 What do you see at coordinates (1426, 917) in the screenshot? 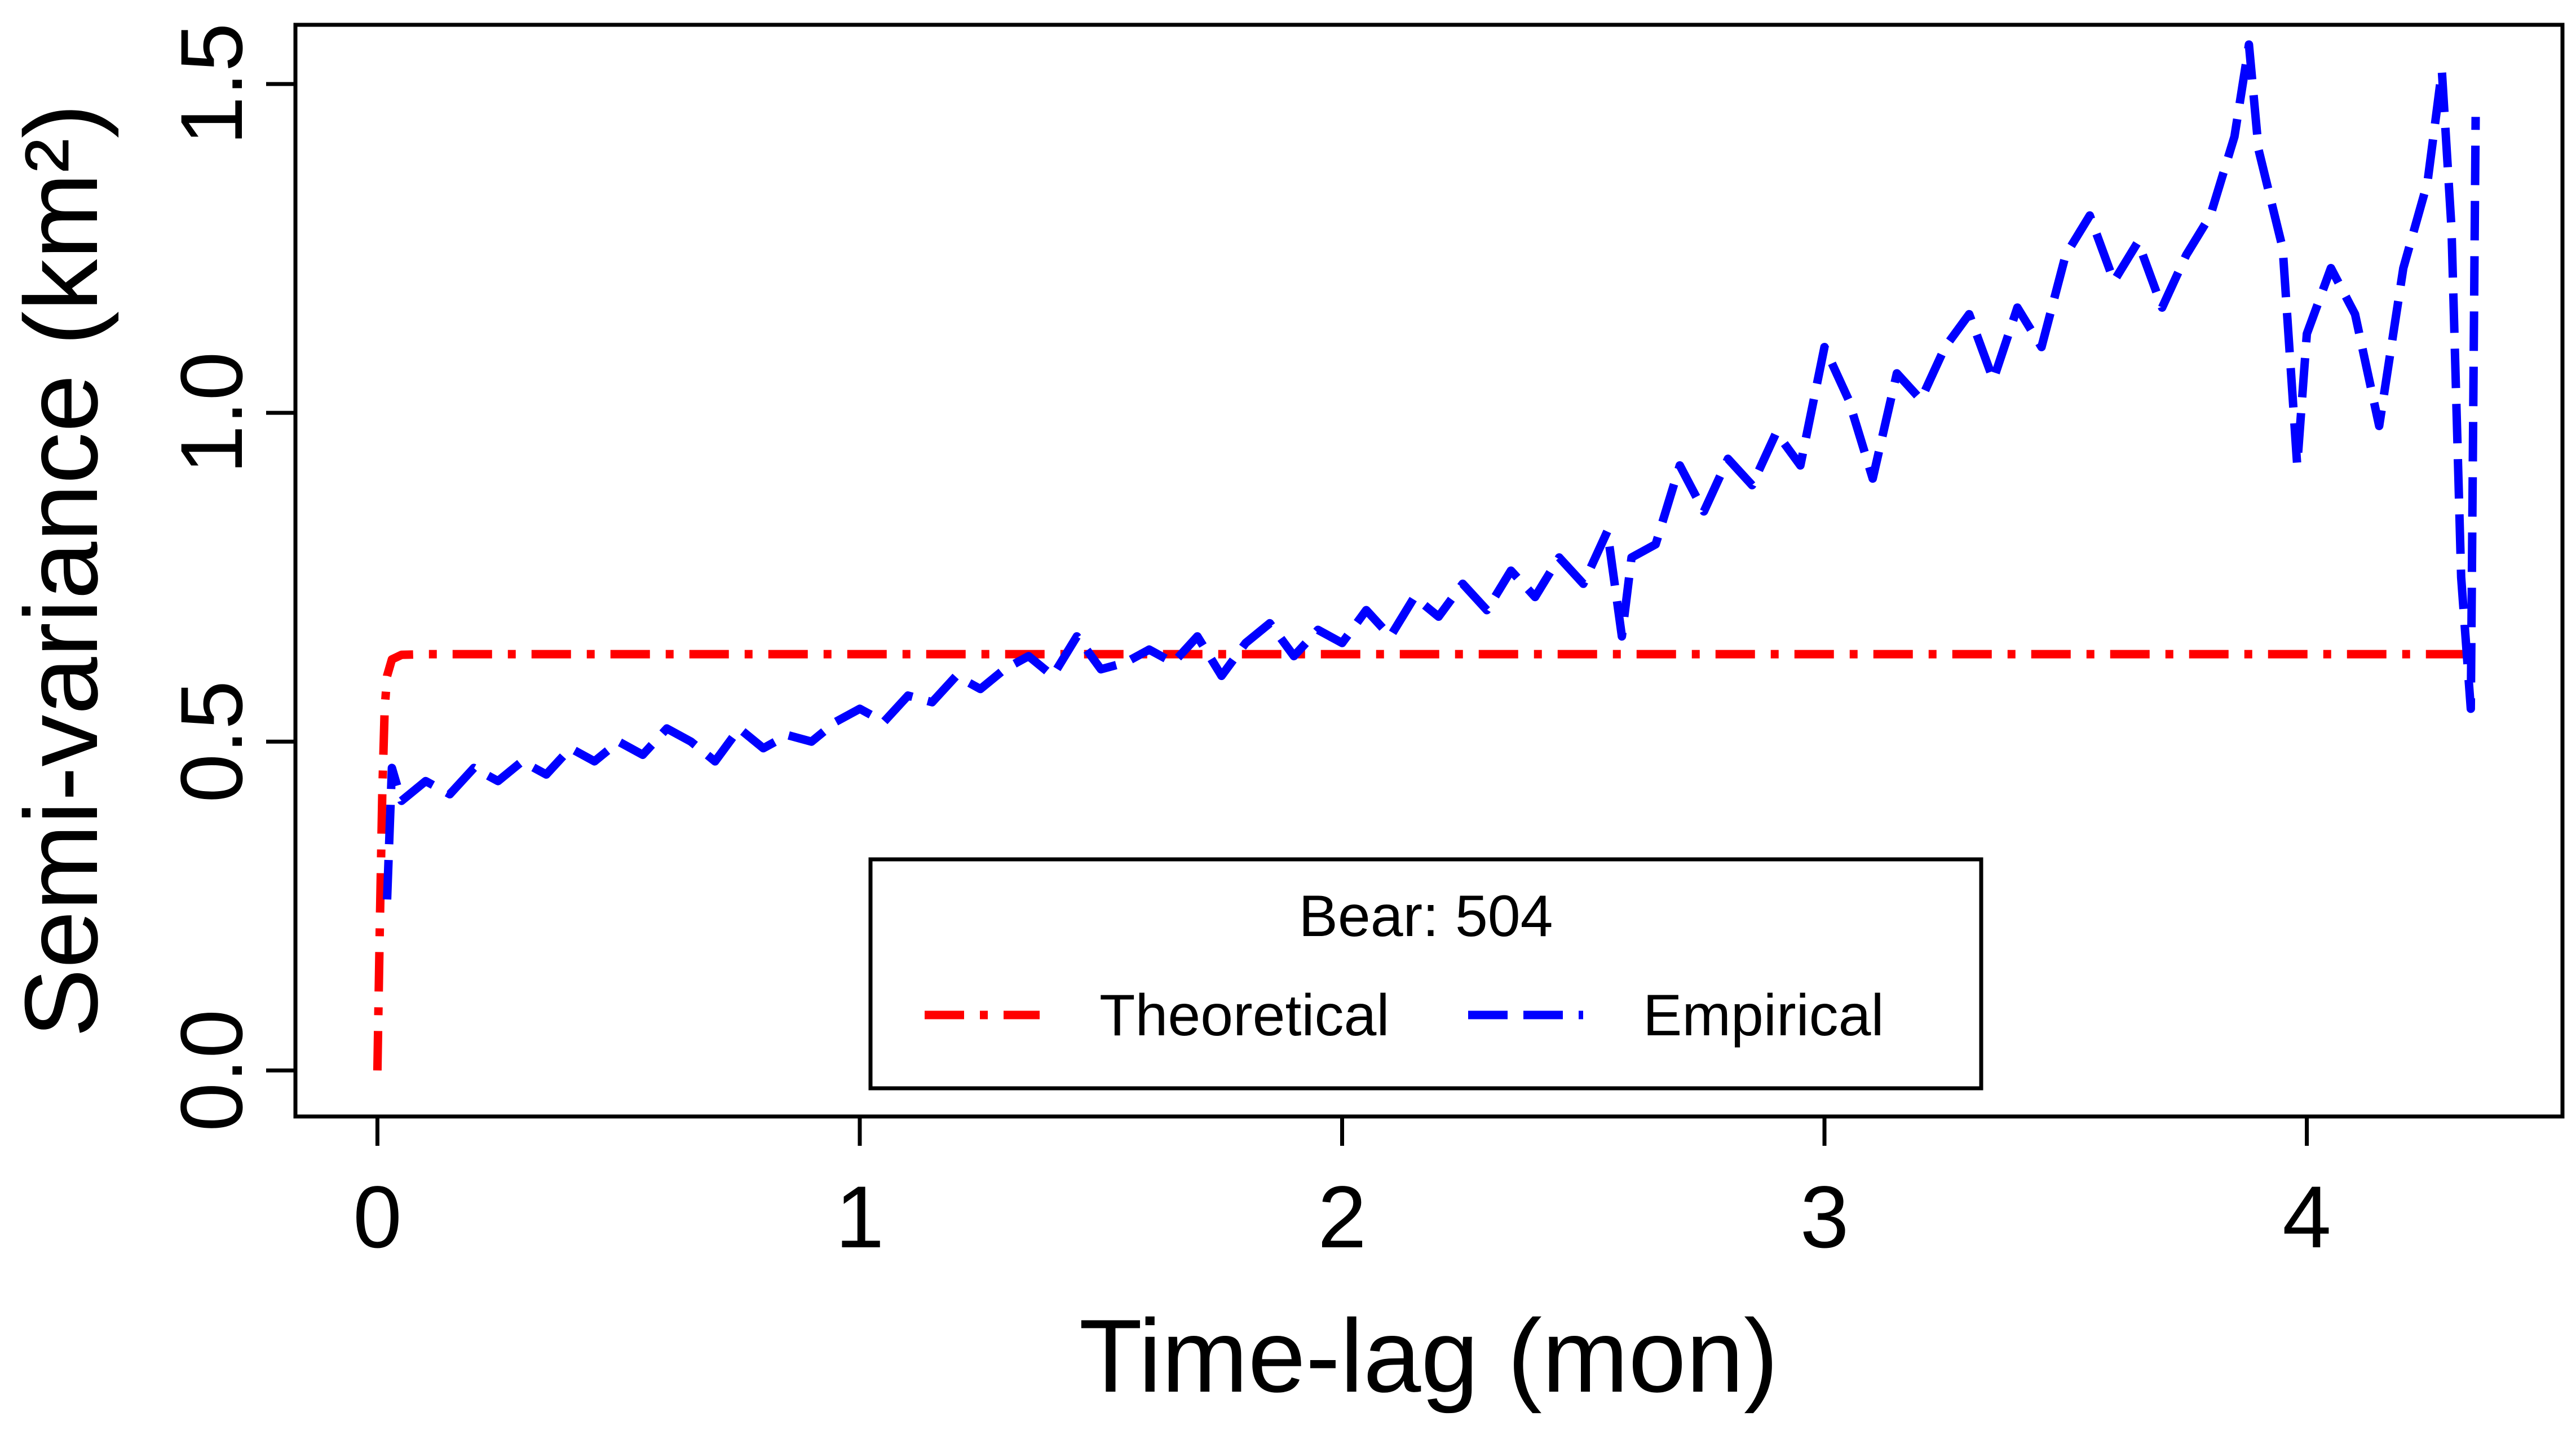
I see `legend-title: Bear: 504` at bounding box center [1426, 917].